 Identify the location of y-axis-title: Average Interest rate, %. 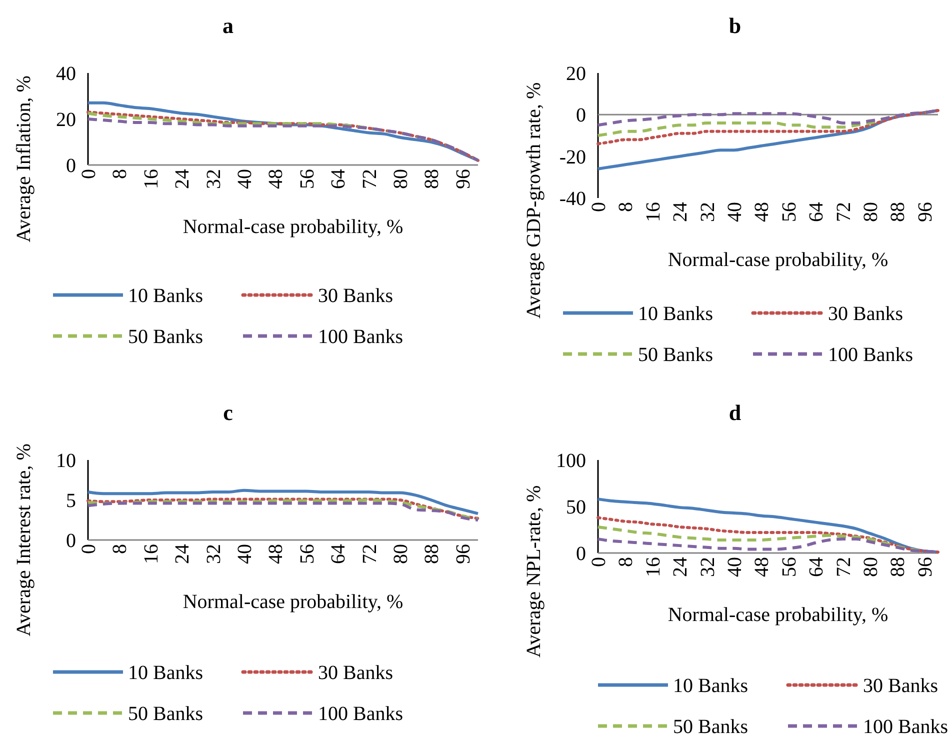
(24, 540).